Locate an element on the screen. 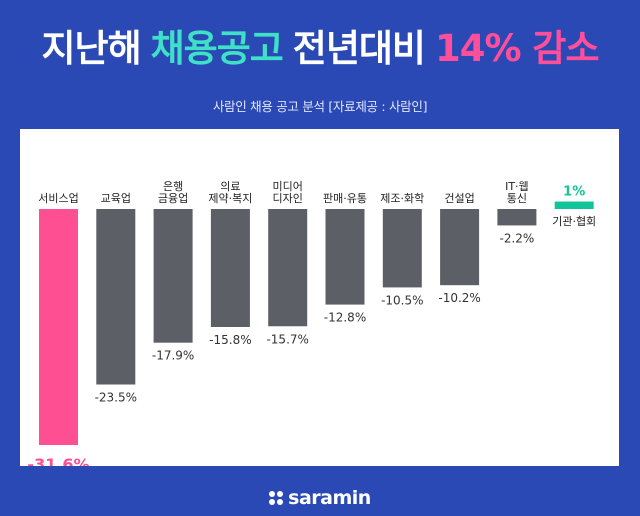 This screenshot has width=640, height=516. category-label-1: 교육업 is located at coordinates (116, 198).